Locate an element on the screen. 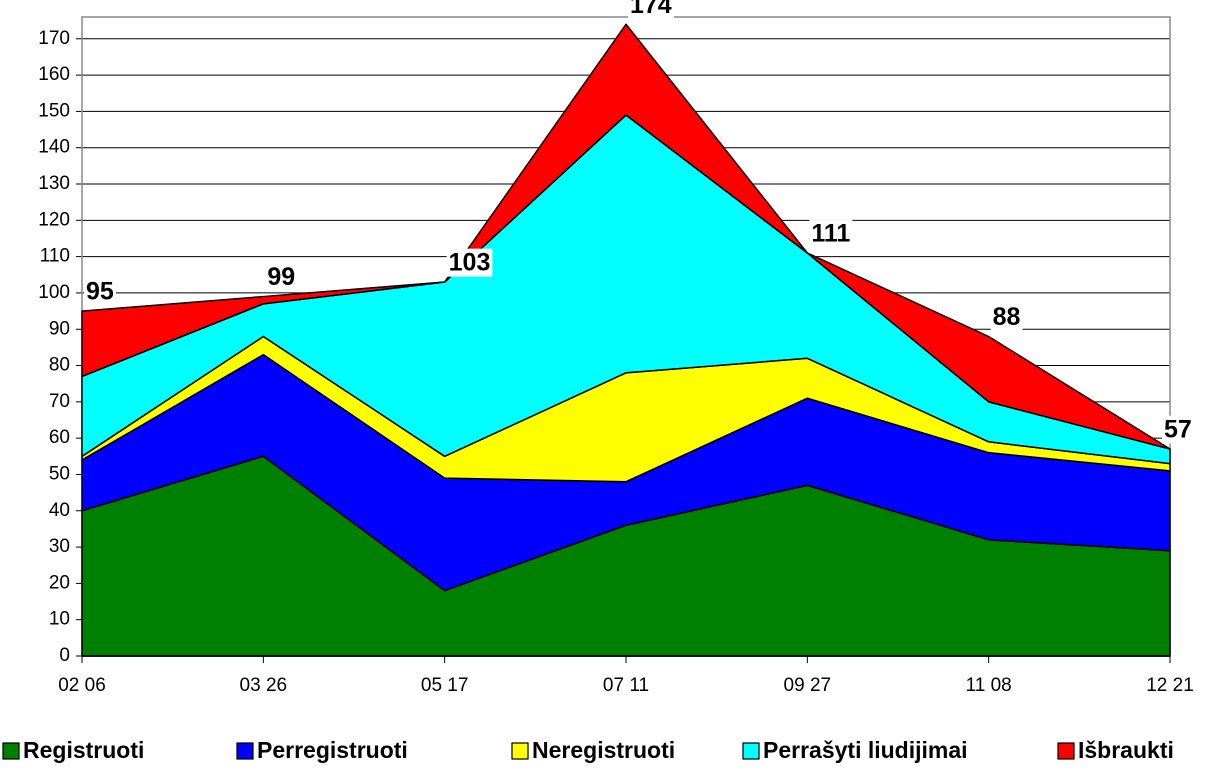 Image resolution: width=1226 pixels, height=776 pixels. y-tick-label: 150 is located at coordinates (54, 110).